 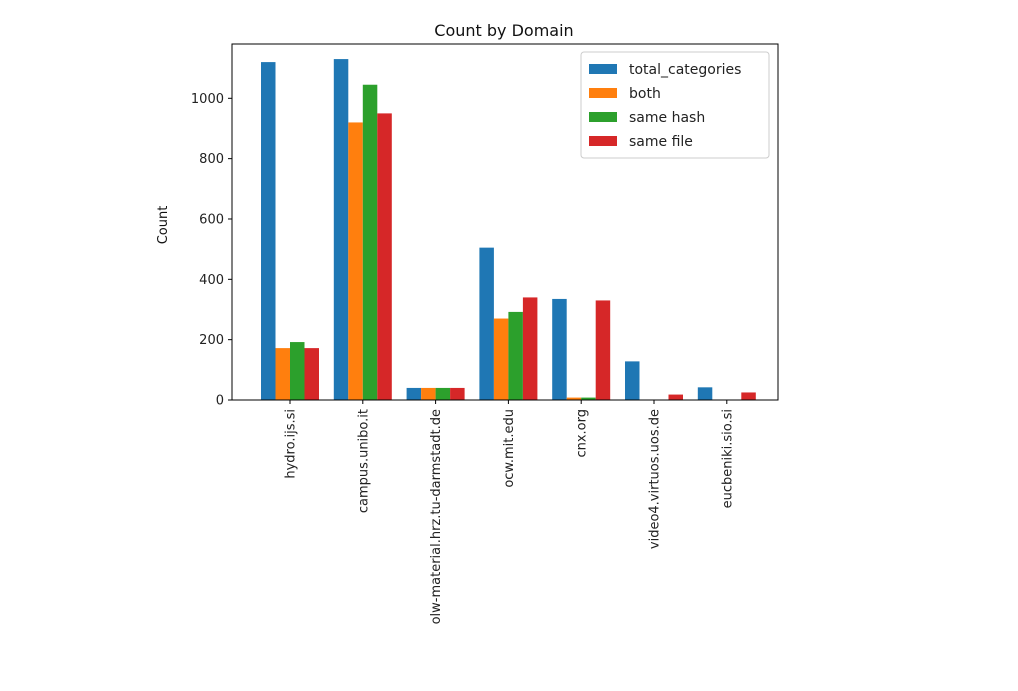 I want to click on chart-title: Count by Domain, so click(x=503, y=30).